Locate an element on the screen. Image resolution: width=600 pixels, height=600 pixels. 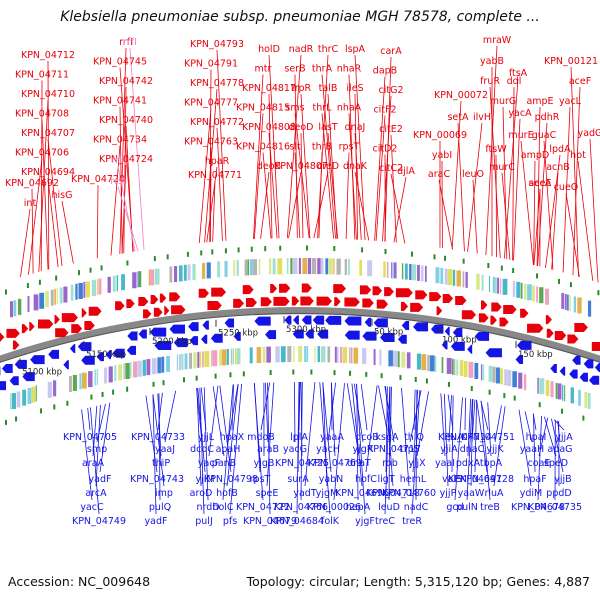
reverse-gene-label: nrdD is located at coordinates (207, 507).